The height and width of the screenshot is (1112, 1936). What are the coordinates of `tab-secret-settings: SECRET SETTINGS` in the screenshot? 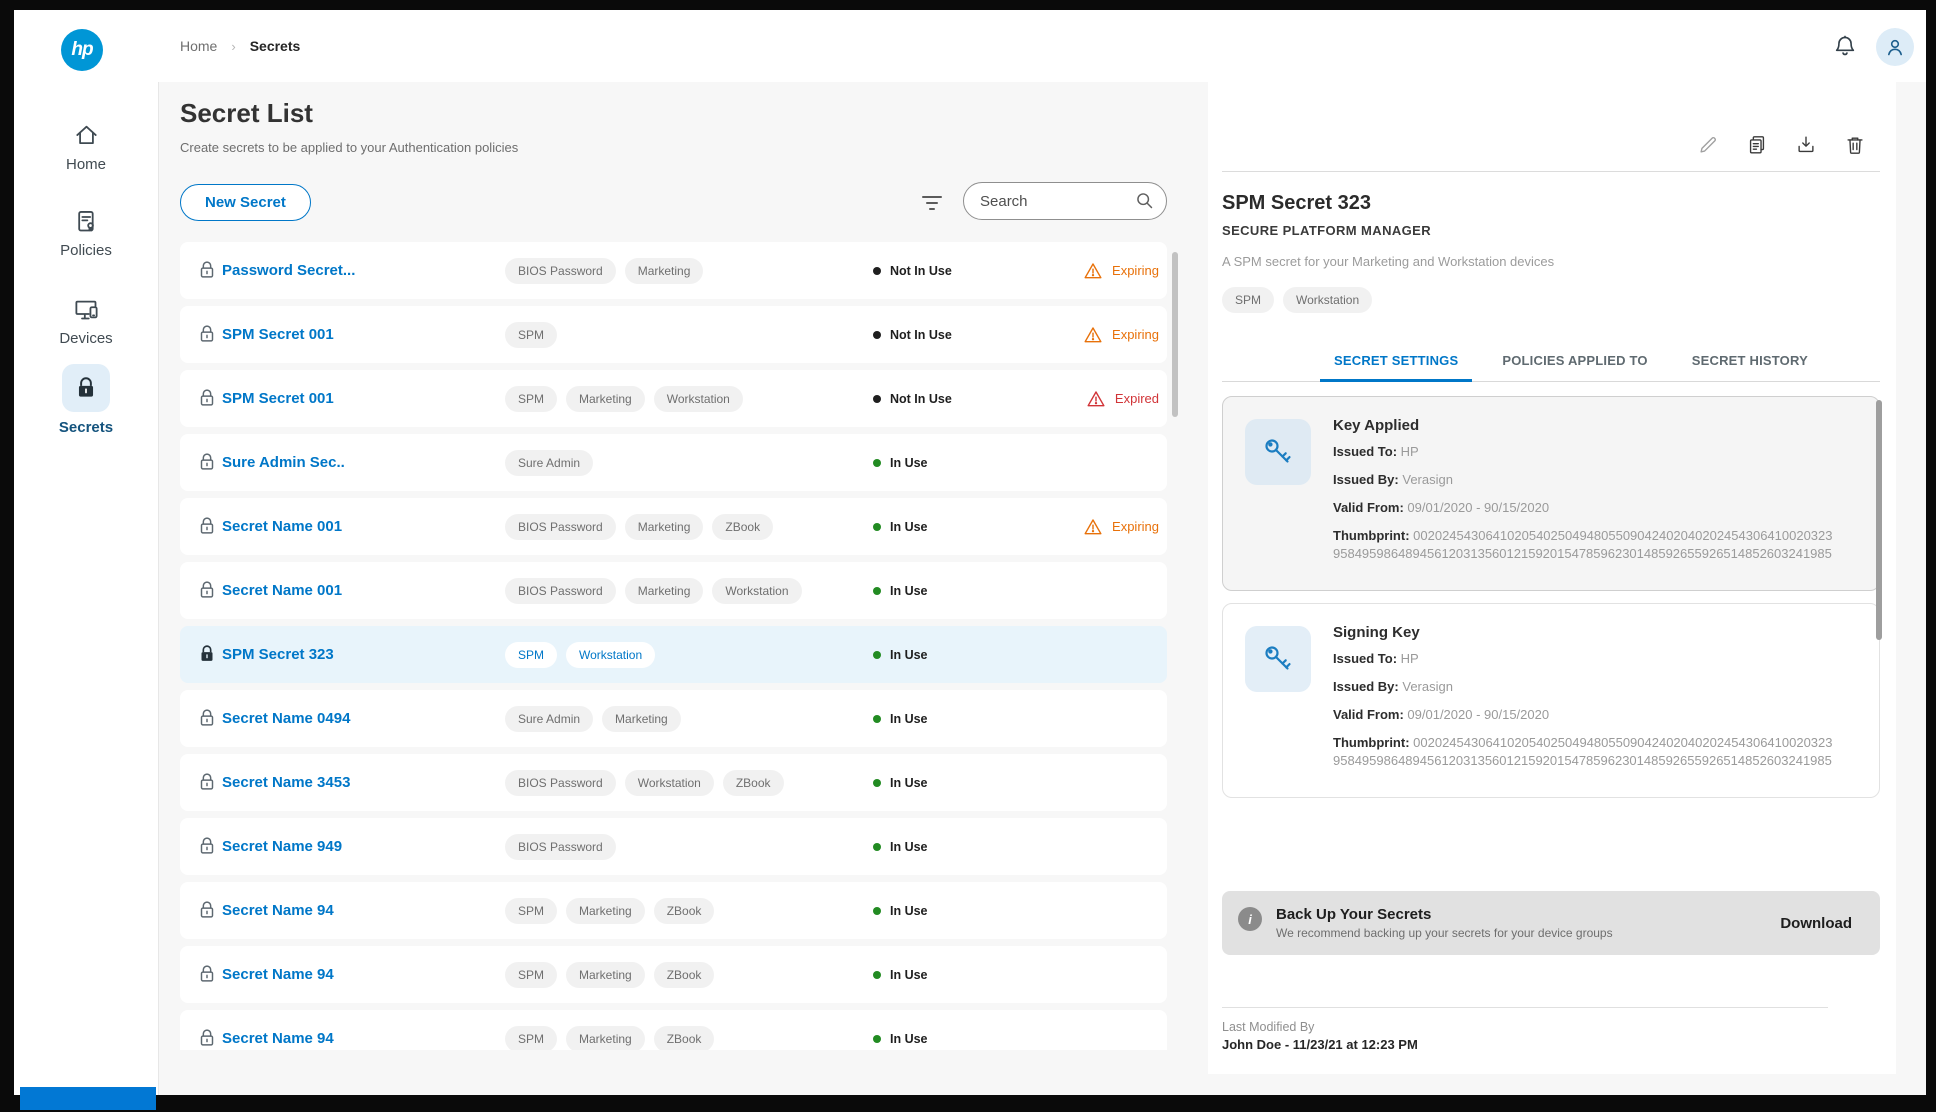 It's located at (1396, 367).